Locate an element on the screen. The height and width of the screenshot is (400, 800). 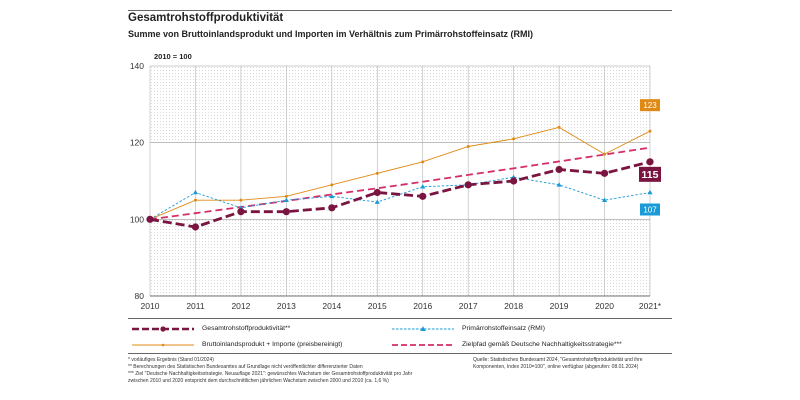
x-tick-label: 2012 is located at coordinates (240, 306).